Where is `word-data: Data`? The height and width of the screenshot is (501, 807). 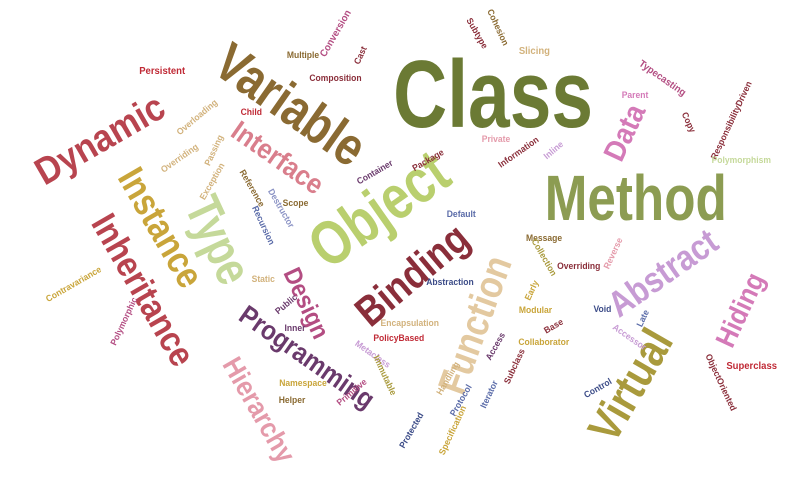 word-data: Data is located at coordinates (624, 133).